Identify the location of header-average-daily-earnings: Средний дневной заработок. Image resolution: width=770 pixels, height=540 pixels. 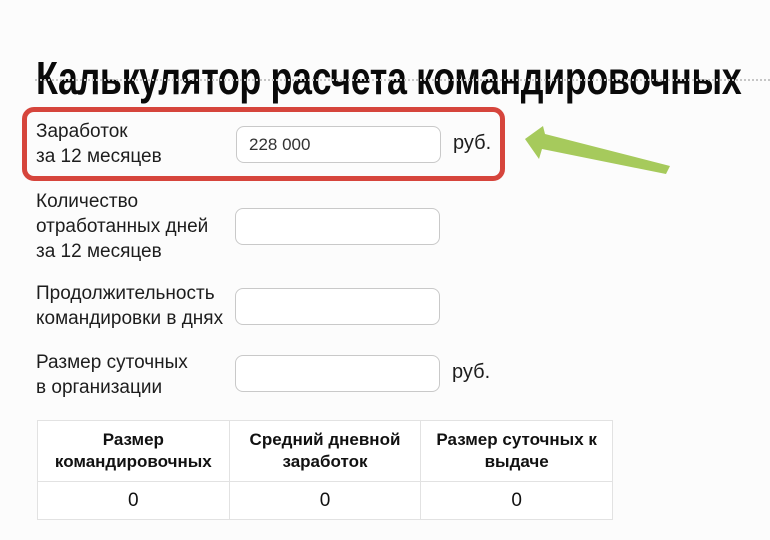
(325, 451).